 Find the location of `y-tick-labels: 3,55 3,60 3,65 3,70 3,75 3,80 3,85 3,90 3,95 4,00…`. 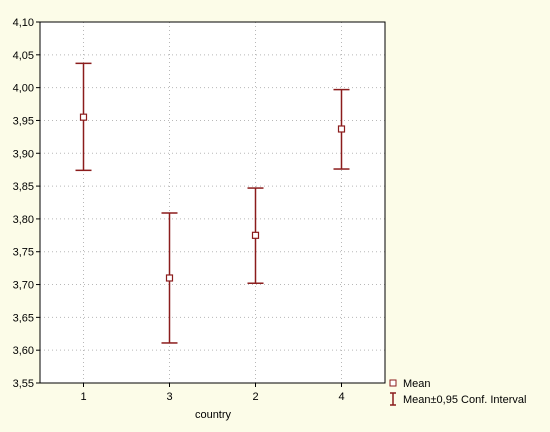

y-tick-labels: 3,55 3,60 3,65 3,70 3,75 3,80 3,85 3,90 3,95 4,00… is located at coordinates (23, 203).